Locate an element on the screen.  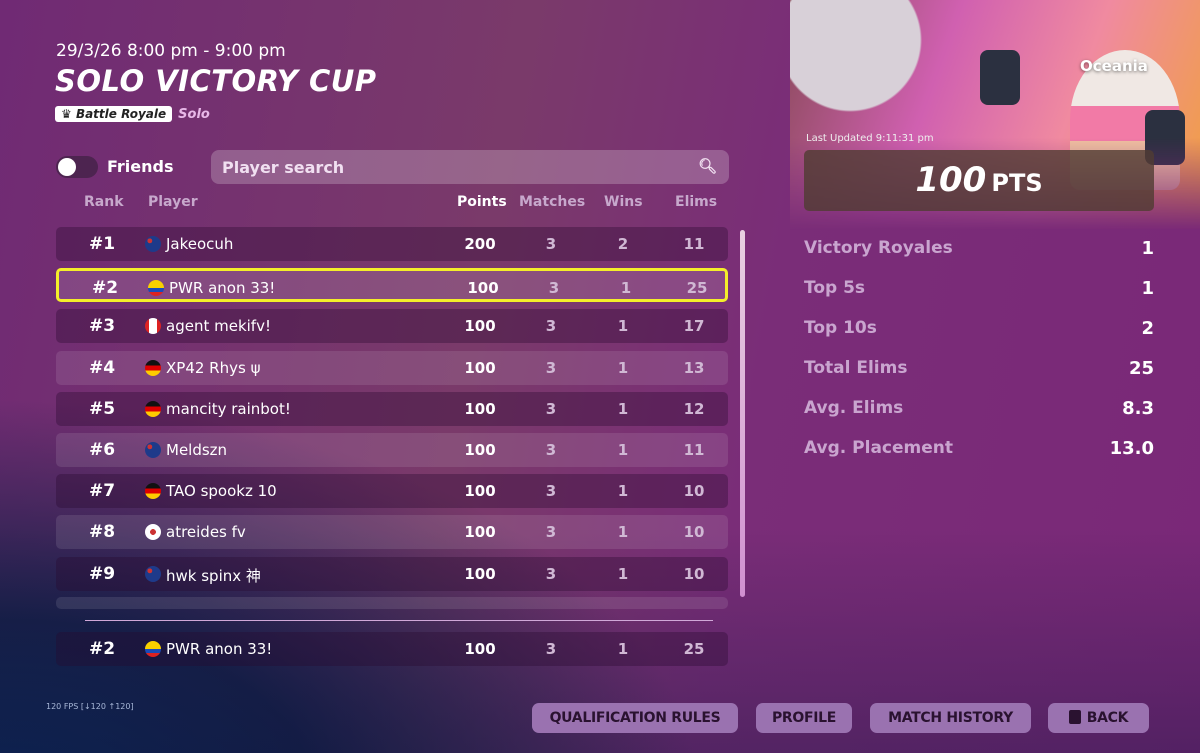
rank: #6 is located at coordinates (102, 450).